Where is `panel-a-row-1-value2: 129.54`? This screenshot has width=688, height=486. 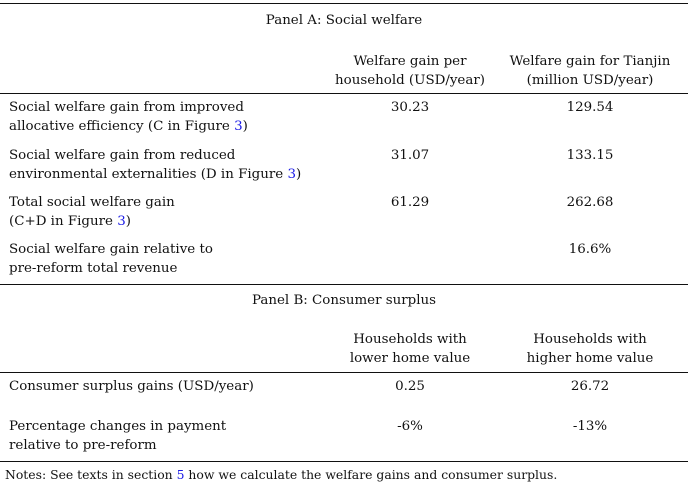
panel-a-row-1-value2: 129.54 is located at coordinates (590, 107).